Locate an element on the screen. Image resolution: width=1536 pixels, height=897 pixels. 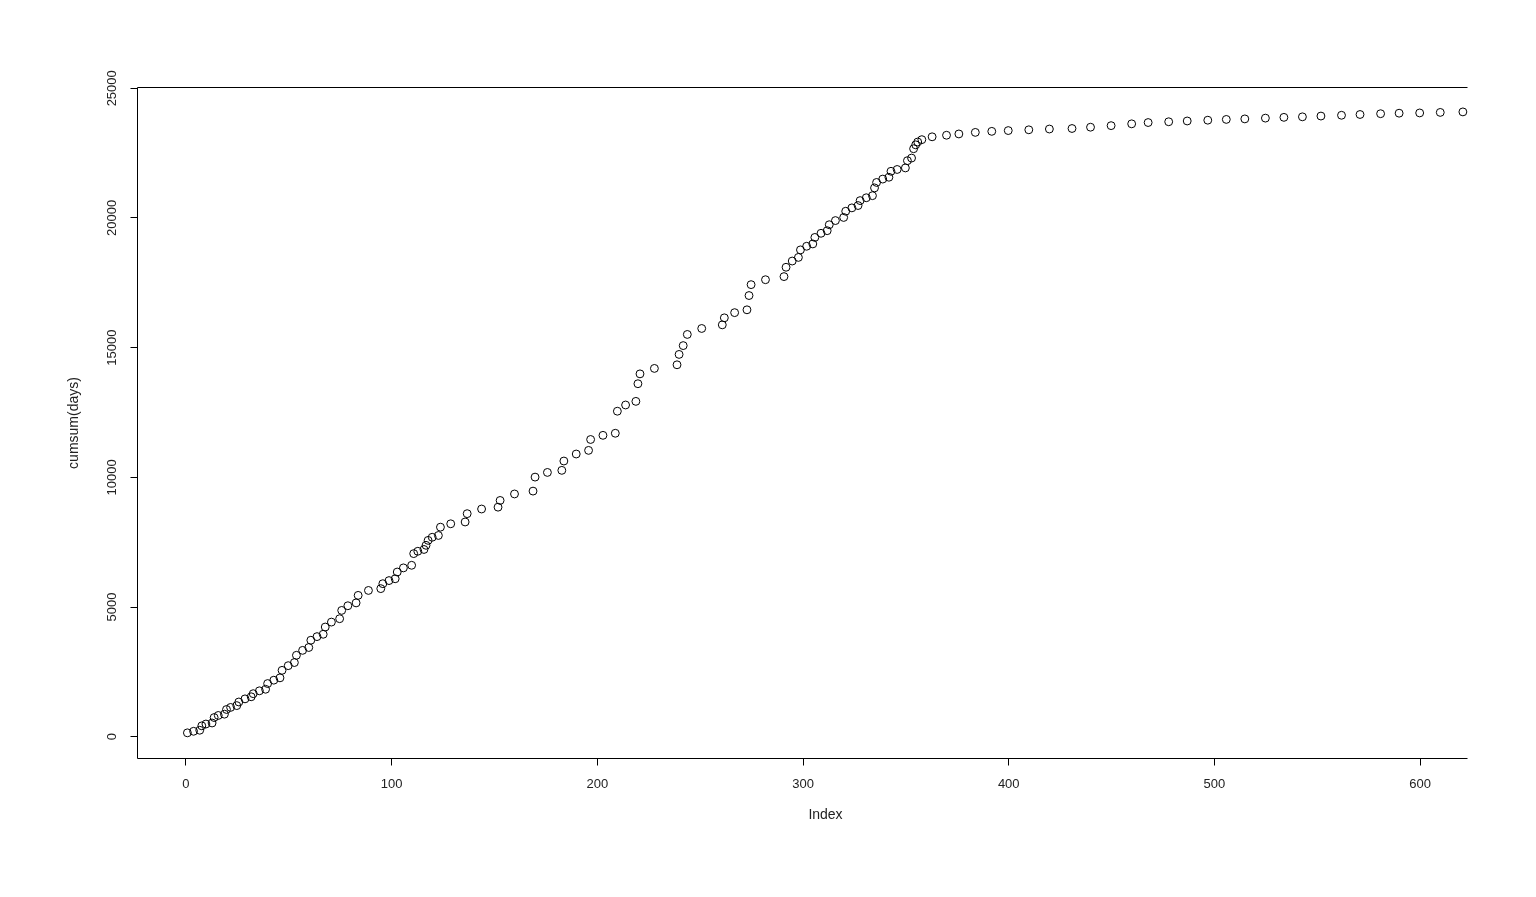
y-tick-label: 0 is located at coordinates (111, 737).